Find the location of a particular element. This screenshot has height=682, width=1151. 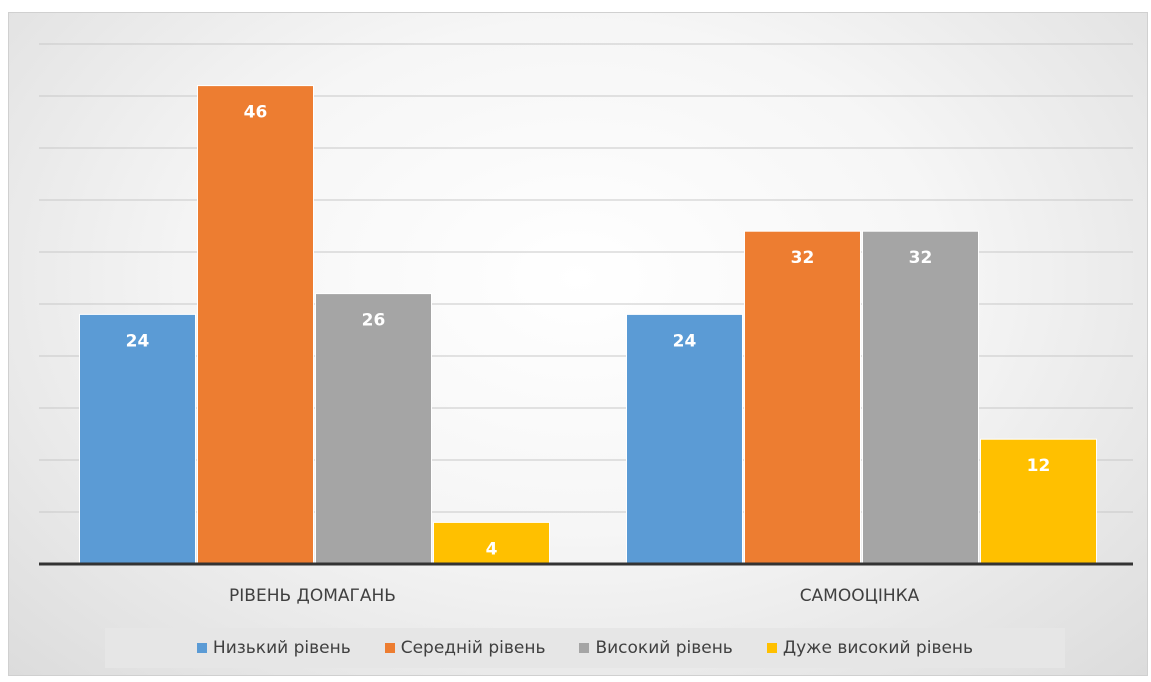

legend-item: Середній рівень is located at coordinates (465, 648).